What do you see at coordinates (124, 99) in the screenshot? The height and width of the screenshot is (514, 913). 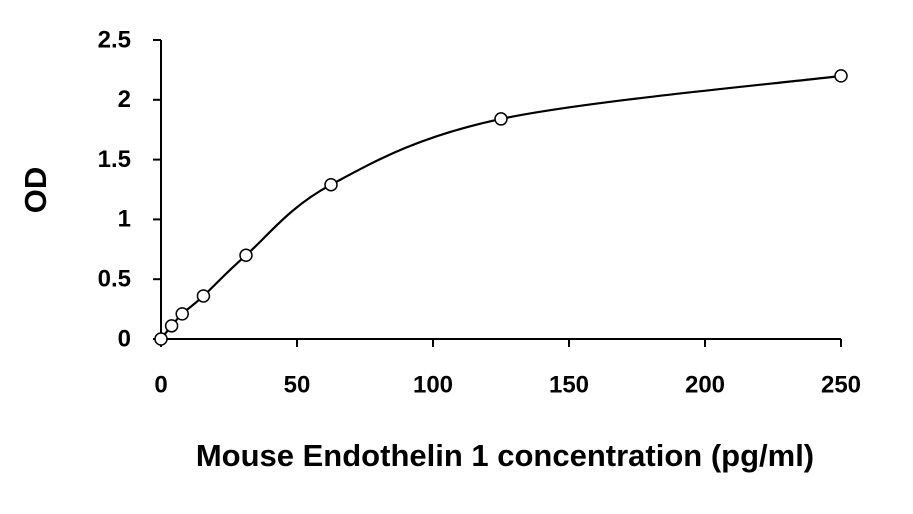 I see `y-tick-label: 2` at bounding box center [124, 99].